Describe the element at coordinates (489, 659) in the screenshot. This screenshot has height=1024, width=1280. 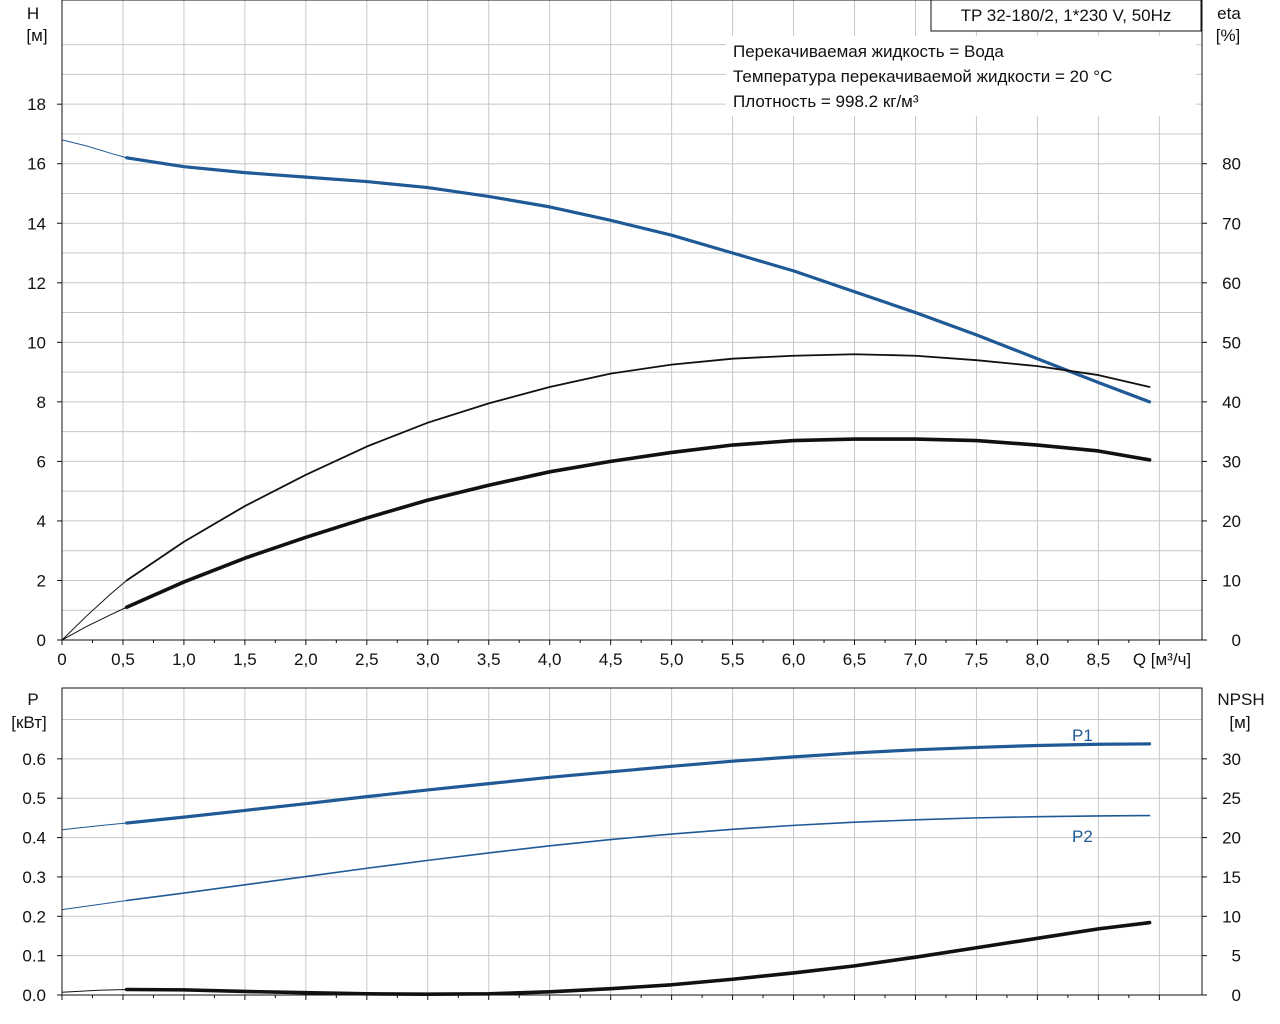
I see `x-tick-label: 3,5` at that location.